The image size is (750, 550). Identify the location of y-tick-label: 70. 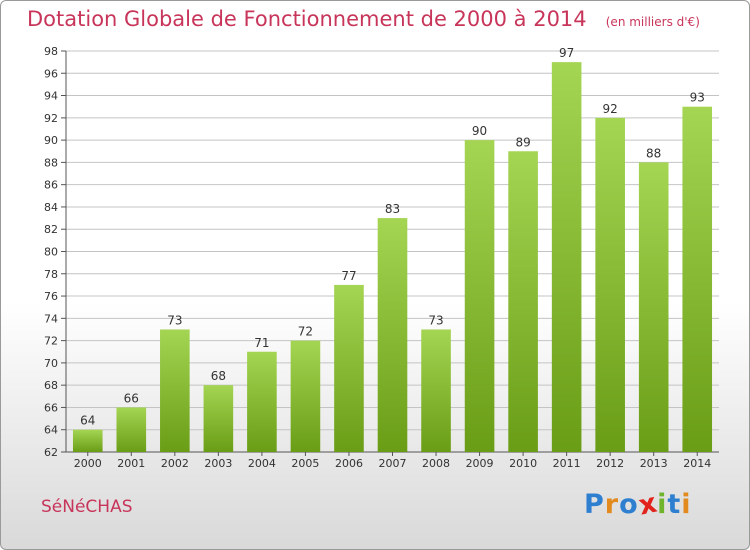
(51, 363).